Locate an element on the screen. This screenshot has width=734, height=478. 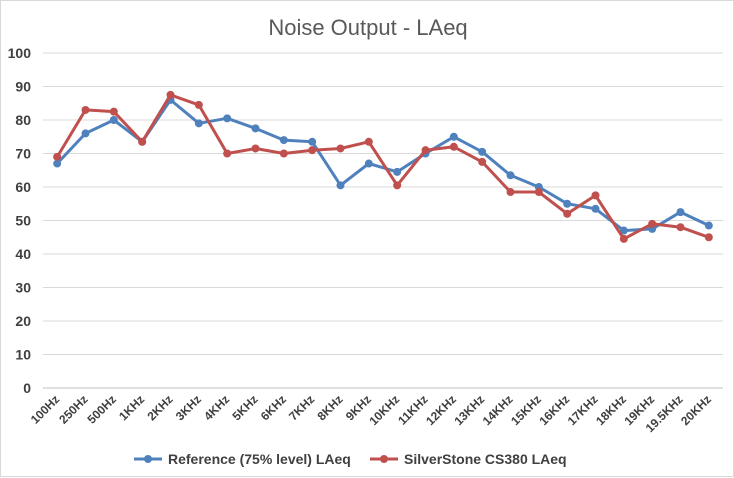
y-tick-label: 30 is located at coordinates (23, 288).